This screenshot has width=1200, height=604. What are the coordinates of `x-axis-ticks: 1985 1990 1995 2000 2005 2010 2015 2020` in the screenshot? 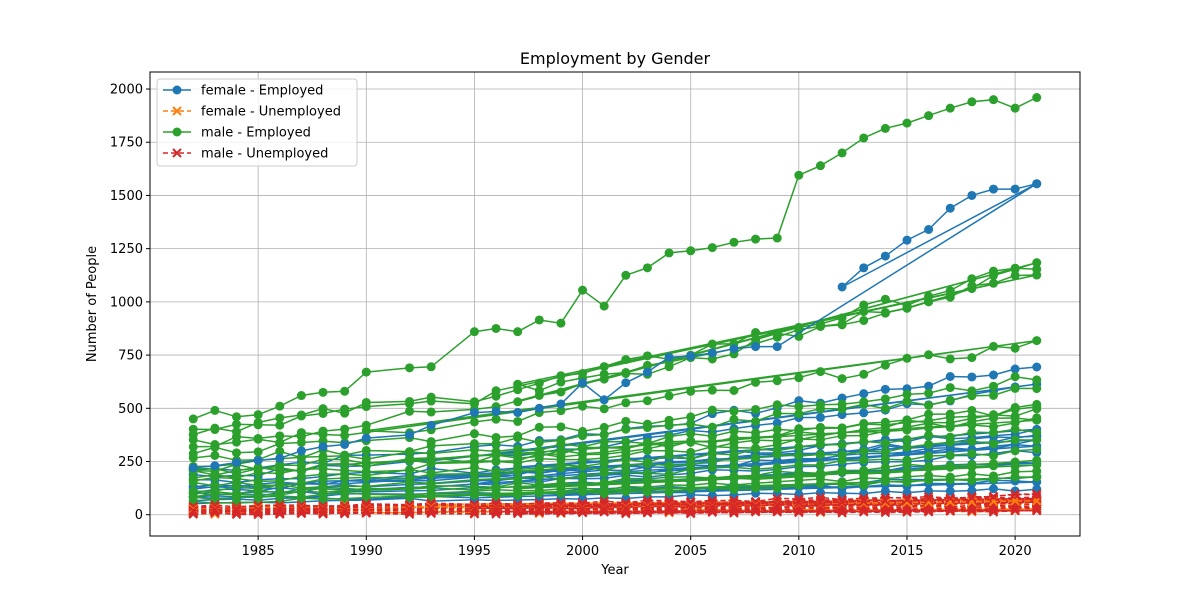 It's located at (637, 547).